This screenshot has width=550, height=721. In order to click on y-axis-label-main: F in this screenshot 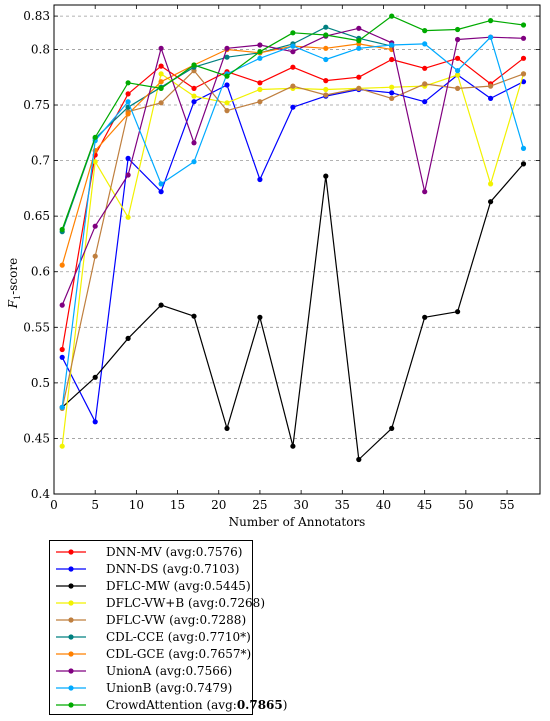, I will do `click(13, 304)`.